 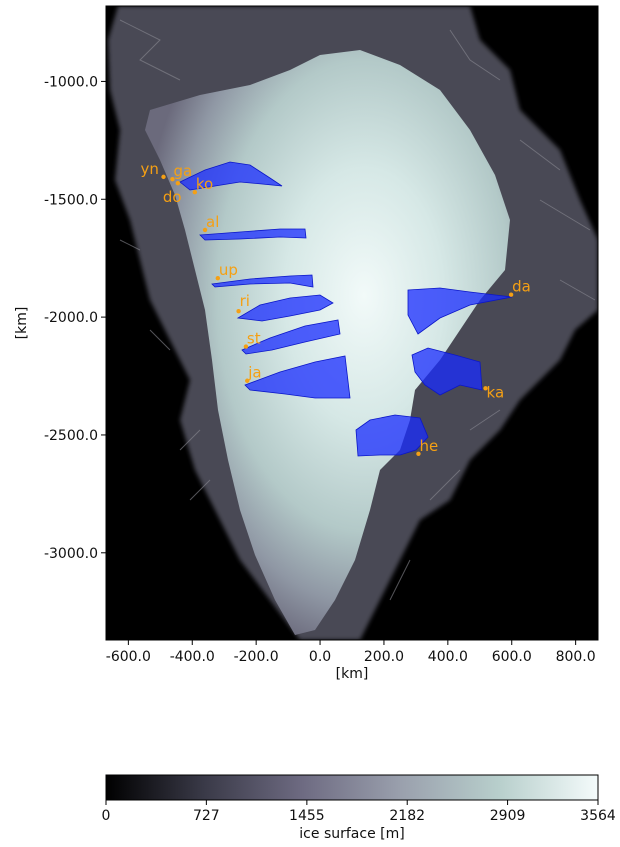 I want to click on glacier-outline-ri, so click(x=285, y=308).